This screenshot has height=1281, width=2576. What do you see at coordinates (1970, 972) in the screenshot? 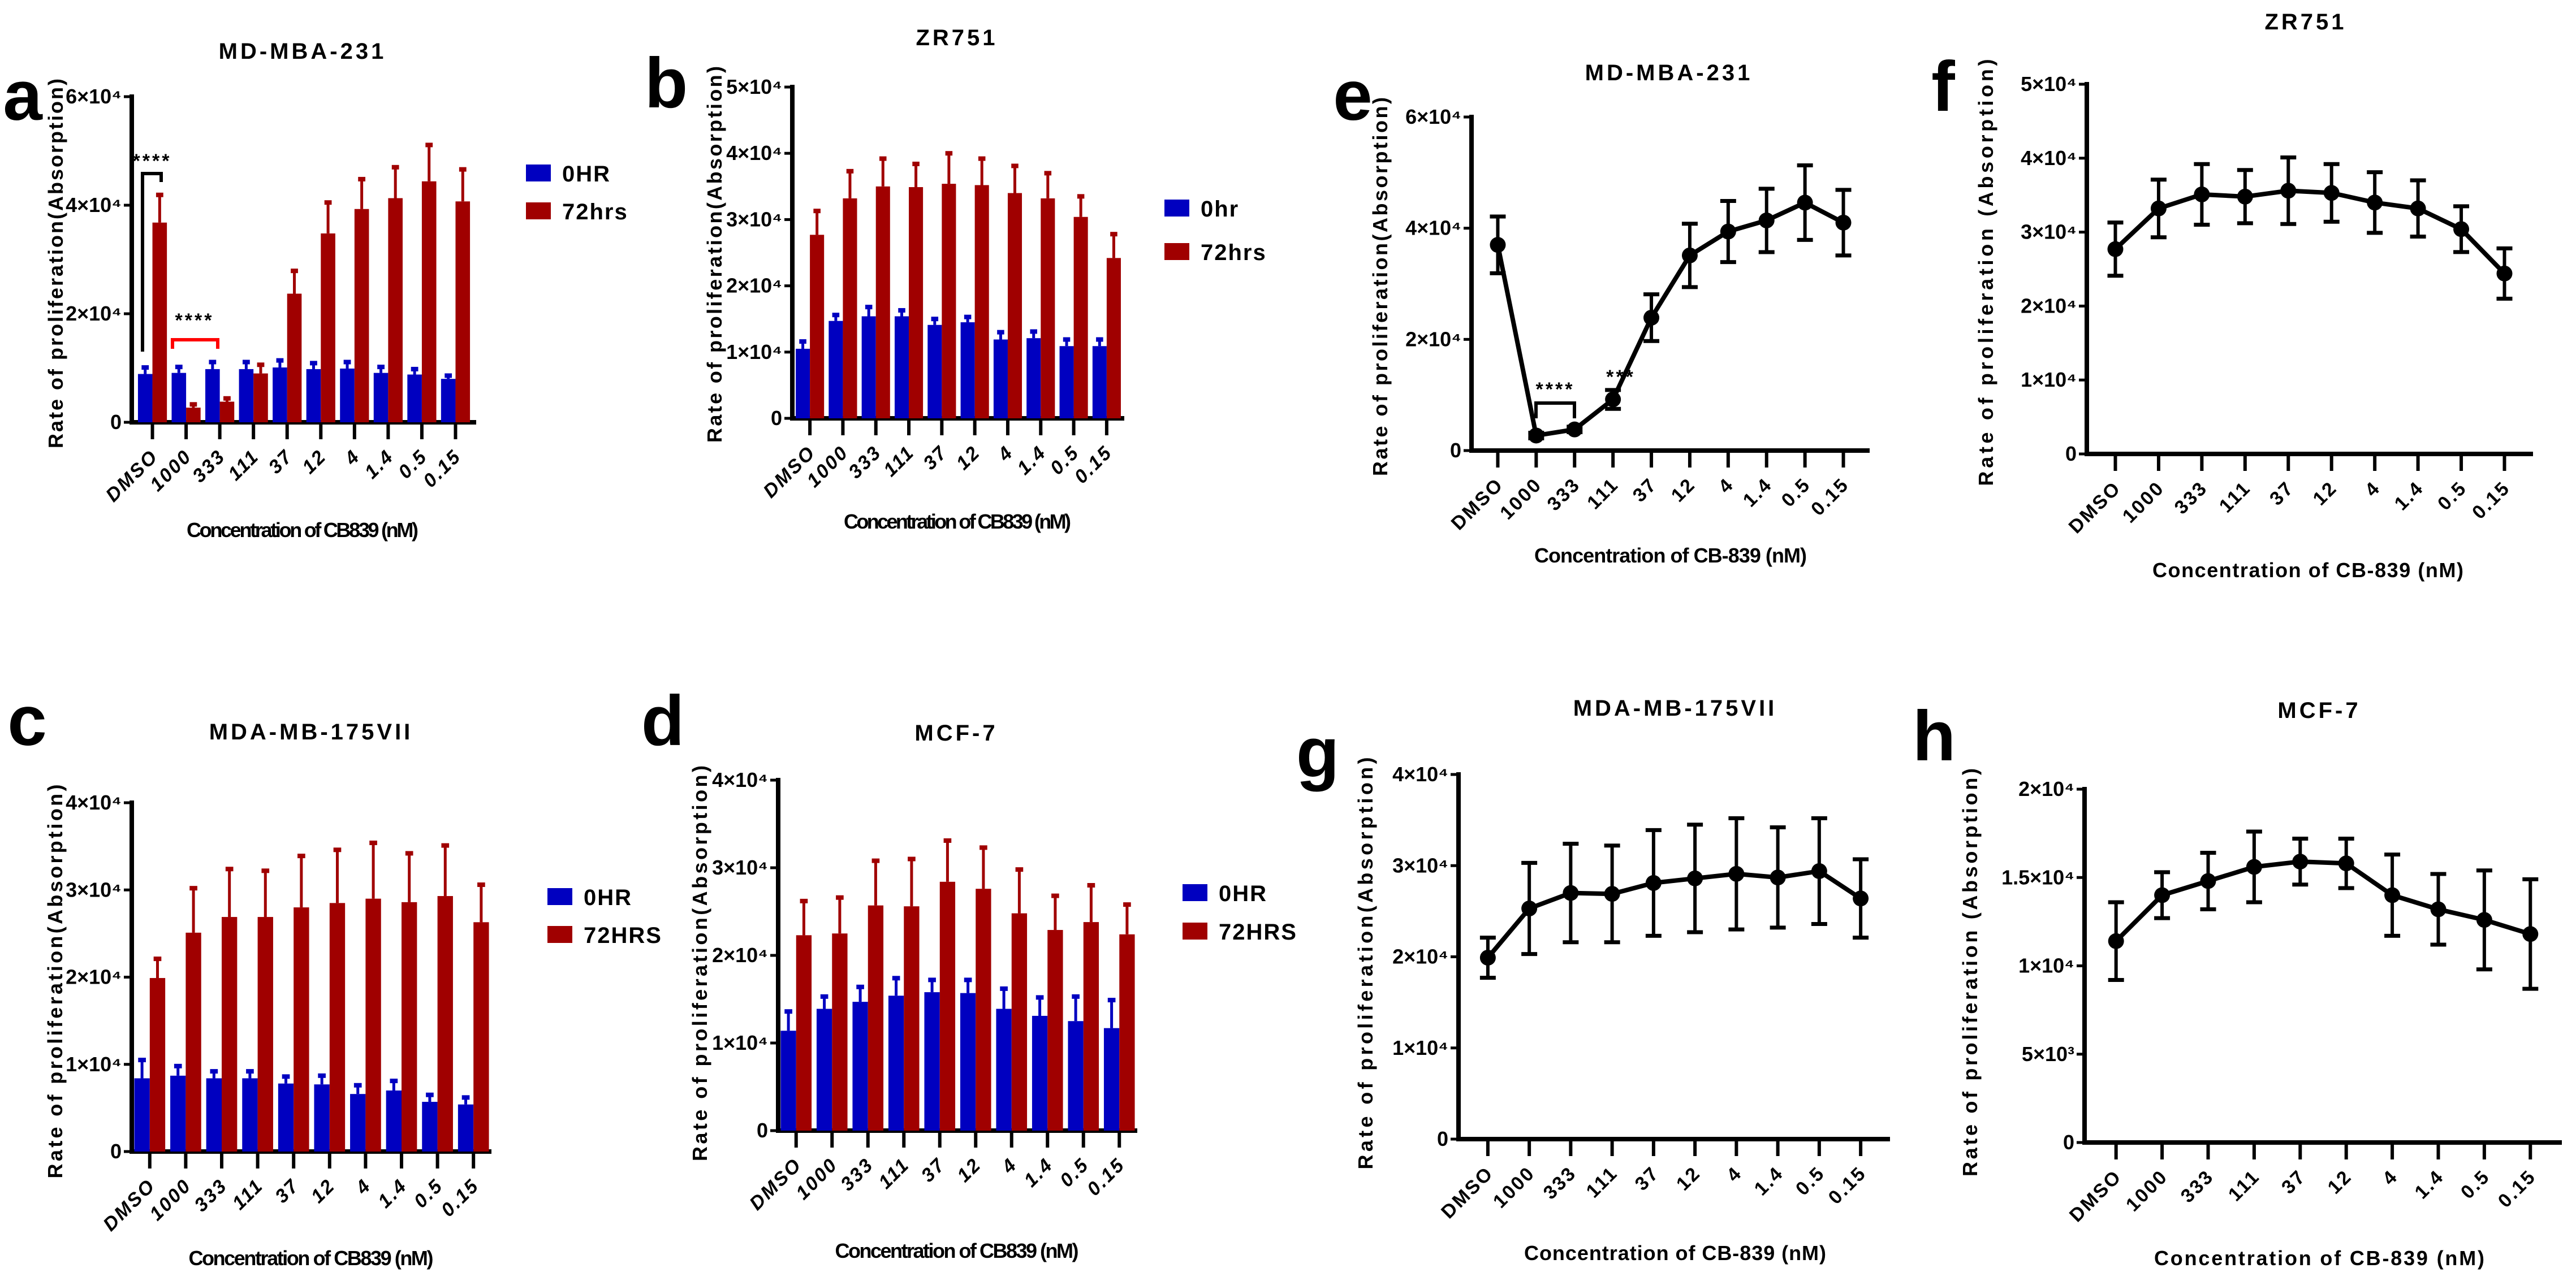
I see `y-axis-label: Rate of proliferation (Absorption)` at bounding box center [1970, 972].